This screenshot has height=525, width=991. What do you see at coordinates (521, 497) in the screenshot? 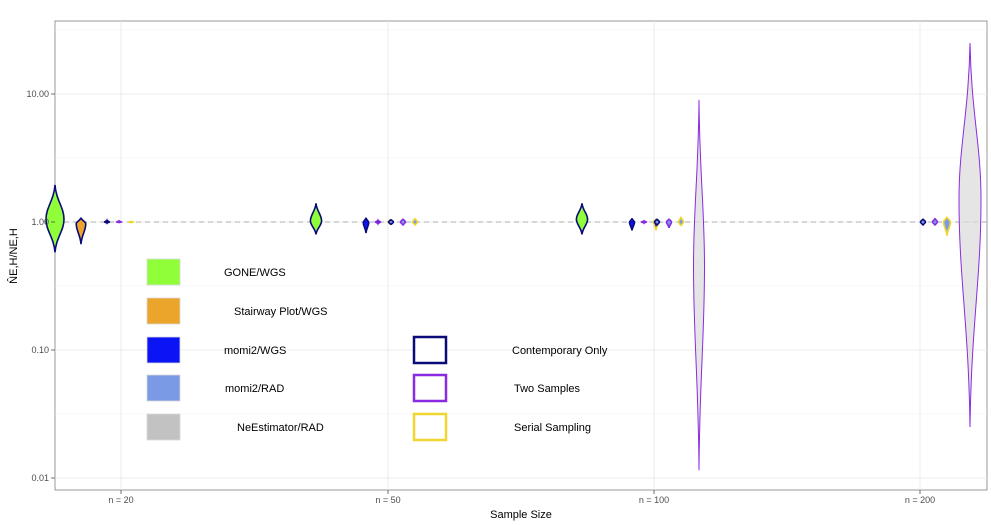
I see `x-axis: n = 20 n = 50 n = 100 n = 200` at bounding box center [521, 497].